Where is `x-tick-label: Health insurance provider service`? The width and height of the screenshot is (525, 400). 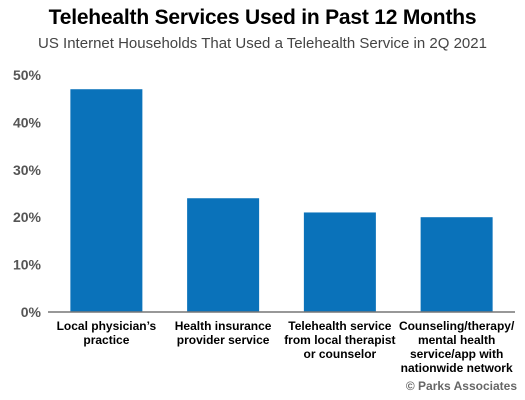
x-tick-label: Health insurance provider service is located at coordinates (223, 333).